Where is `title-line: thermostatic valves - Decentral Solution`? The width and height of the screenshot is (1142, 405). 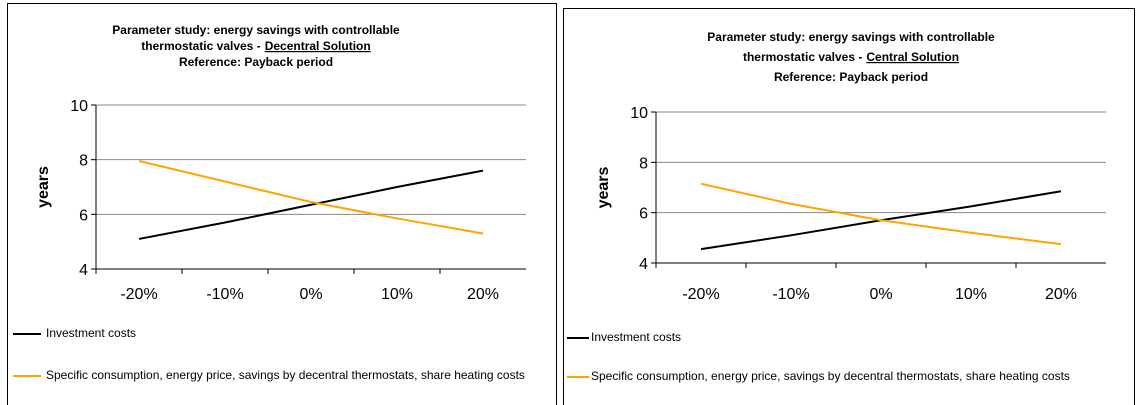 title-line: thermostatic valves - Decentral Solution is located at coordinates (255, 46).